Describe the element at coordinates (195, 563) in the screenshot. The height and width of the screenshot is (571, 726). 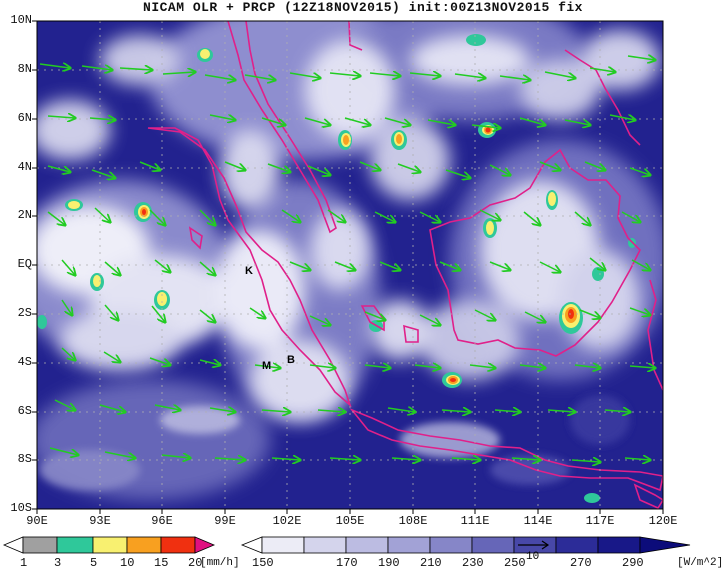
I see `precip-cb-label-20: 20` at that location.